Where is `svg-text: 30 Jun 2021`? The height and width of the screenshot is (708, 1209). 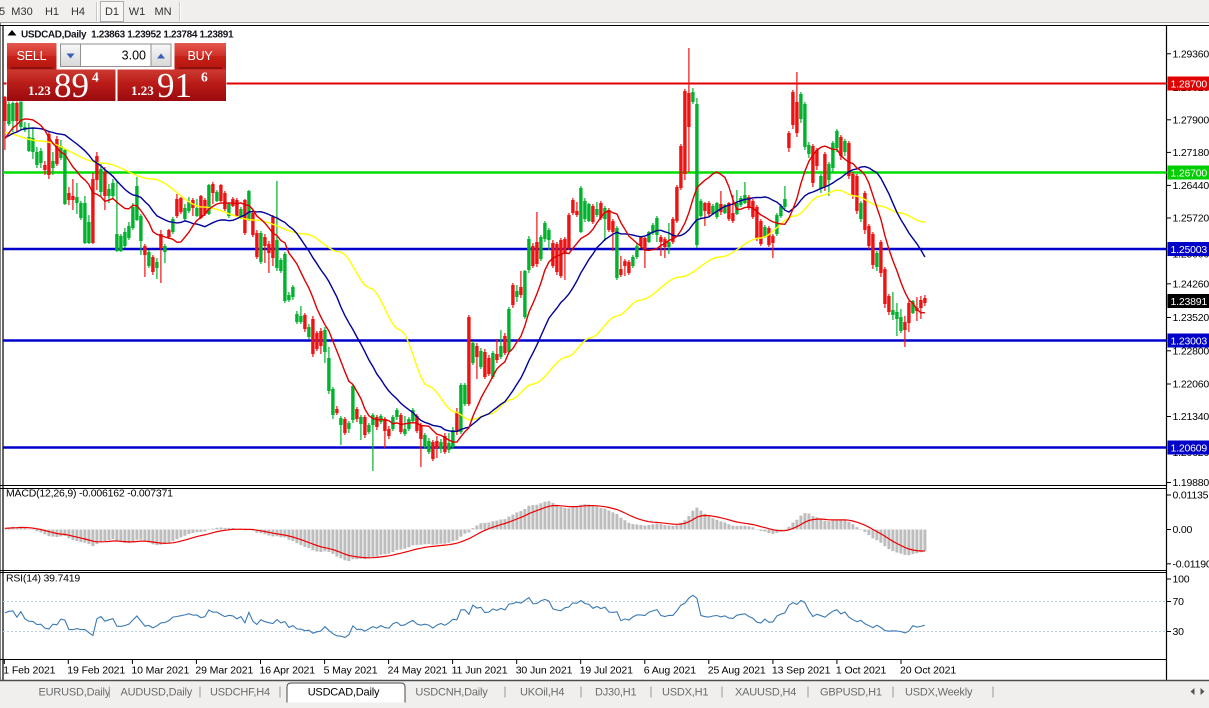
svg-text: 30 Jun 2021 is located at coordinates (544, 671).